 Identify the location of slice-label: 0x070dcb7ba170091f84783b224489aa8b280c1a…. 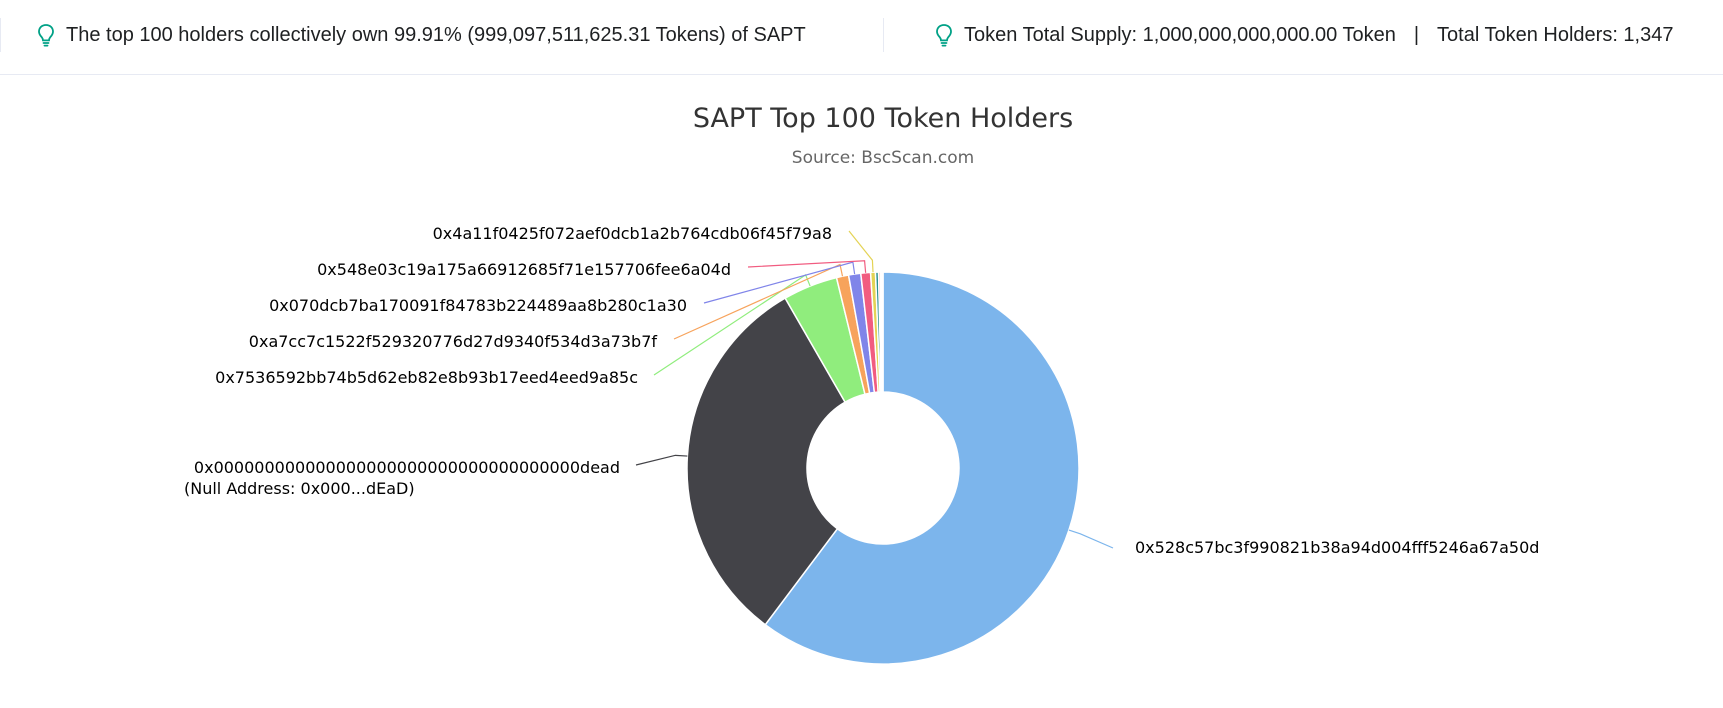
(478, 305).